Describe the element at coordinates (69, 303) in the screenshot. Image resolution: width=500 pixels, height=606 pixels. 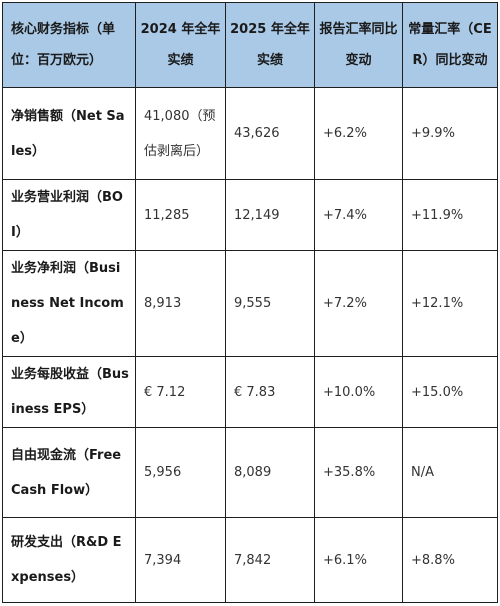
I see `metric-cell: 业务净利润（Business Net Income）` at that location.